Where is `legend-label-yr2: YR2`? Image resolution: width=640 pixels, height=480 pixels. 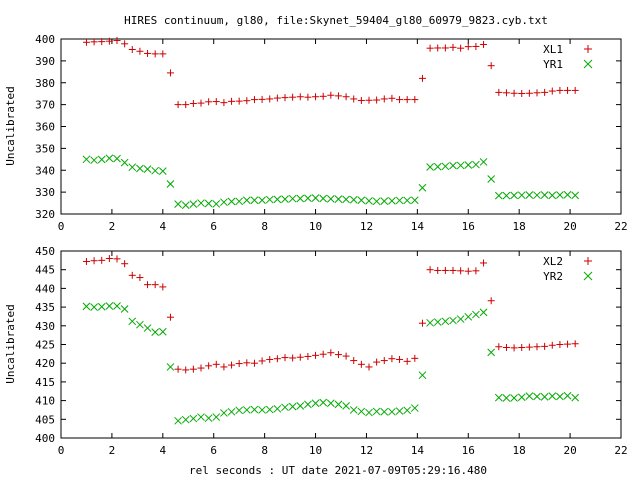
legend-label-yr2: YR2 is located at coordinates (553, 276).